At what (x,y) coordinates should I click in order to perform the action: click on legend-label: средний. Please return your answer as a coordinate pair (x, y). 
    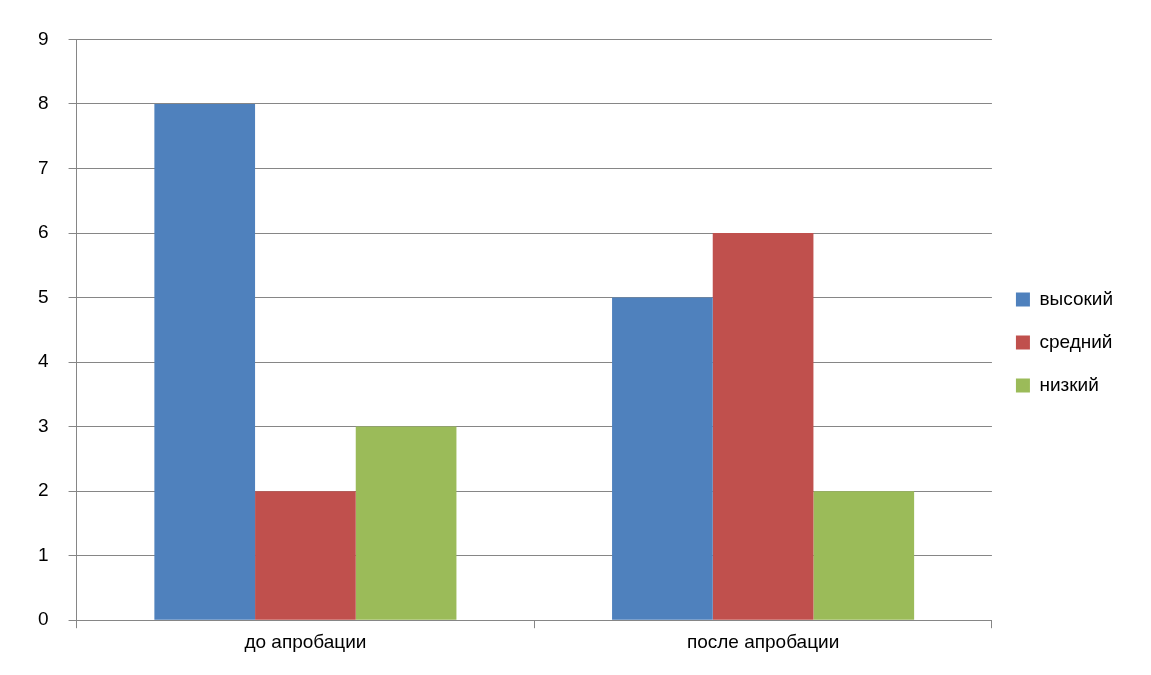
    Looking at the image, I should click on (1076, 341).